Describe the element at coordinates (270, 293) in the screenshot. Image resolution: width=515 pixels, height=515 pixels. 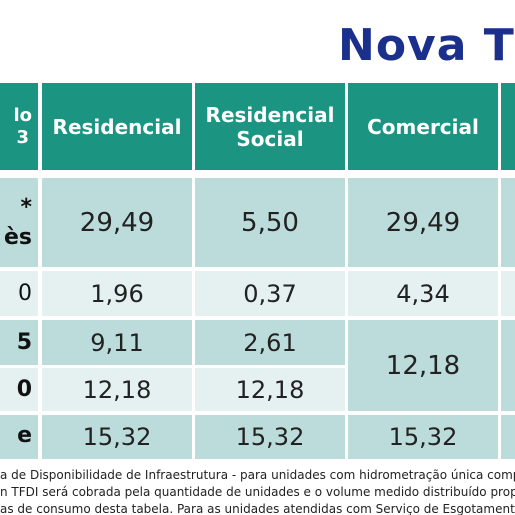
I see `cell-r2-c2: 0,37` at that location.